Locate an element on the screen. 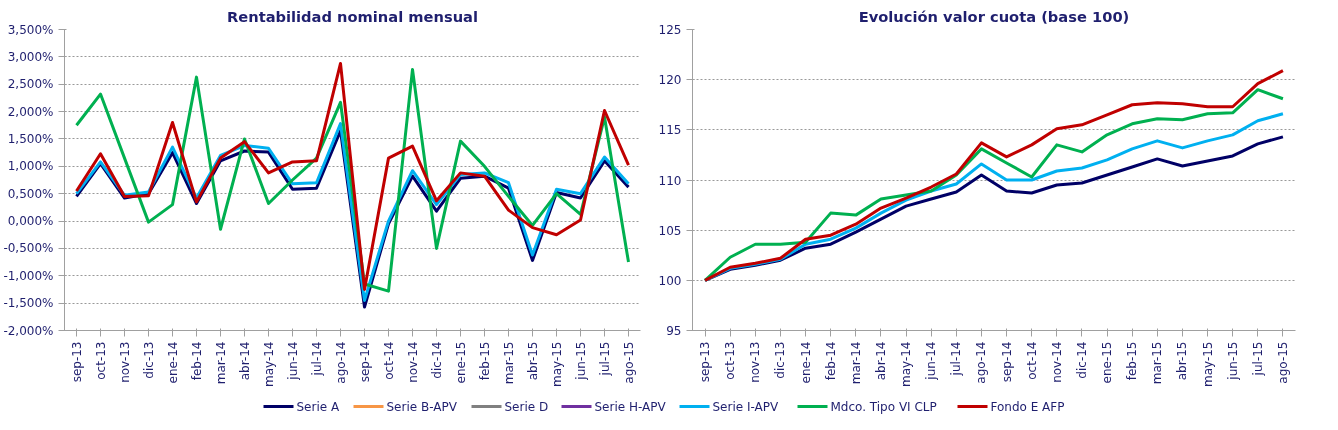  legend-label: Serie I-APV is located at coordinates (746, 406).